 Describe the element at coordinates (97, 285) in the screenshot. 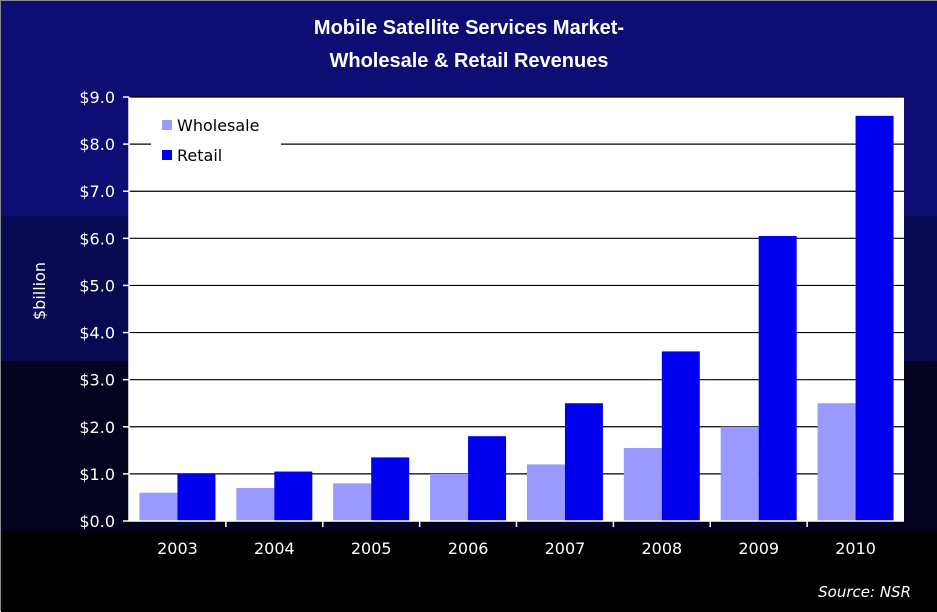

I see `y-tick-label: $5.0` at that location.